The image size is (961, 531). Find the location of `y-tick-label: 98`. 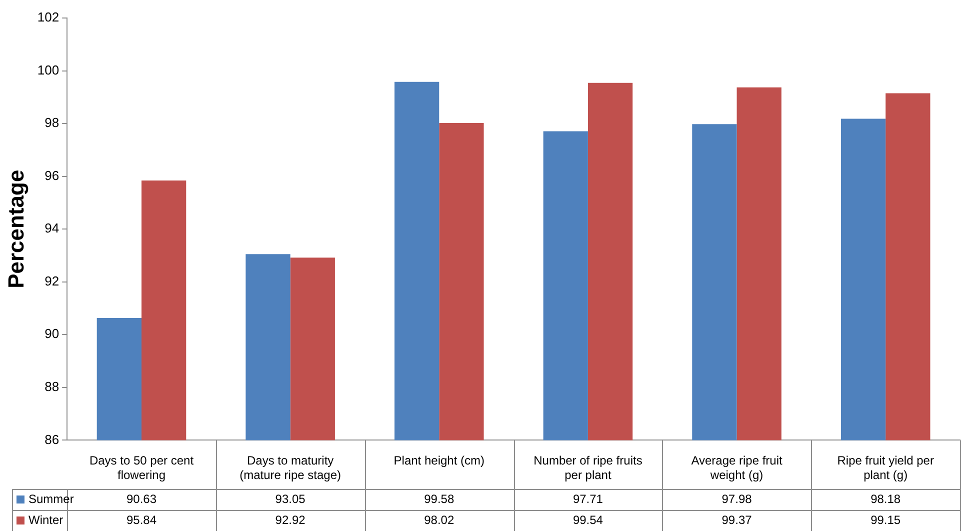

y-tick-label: 98 is located at coordinates (52, 122).